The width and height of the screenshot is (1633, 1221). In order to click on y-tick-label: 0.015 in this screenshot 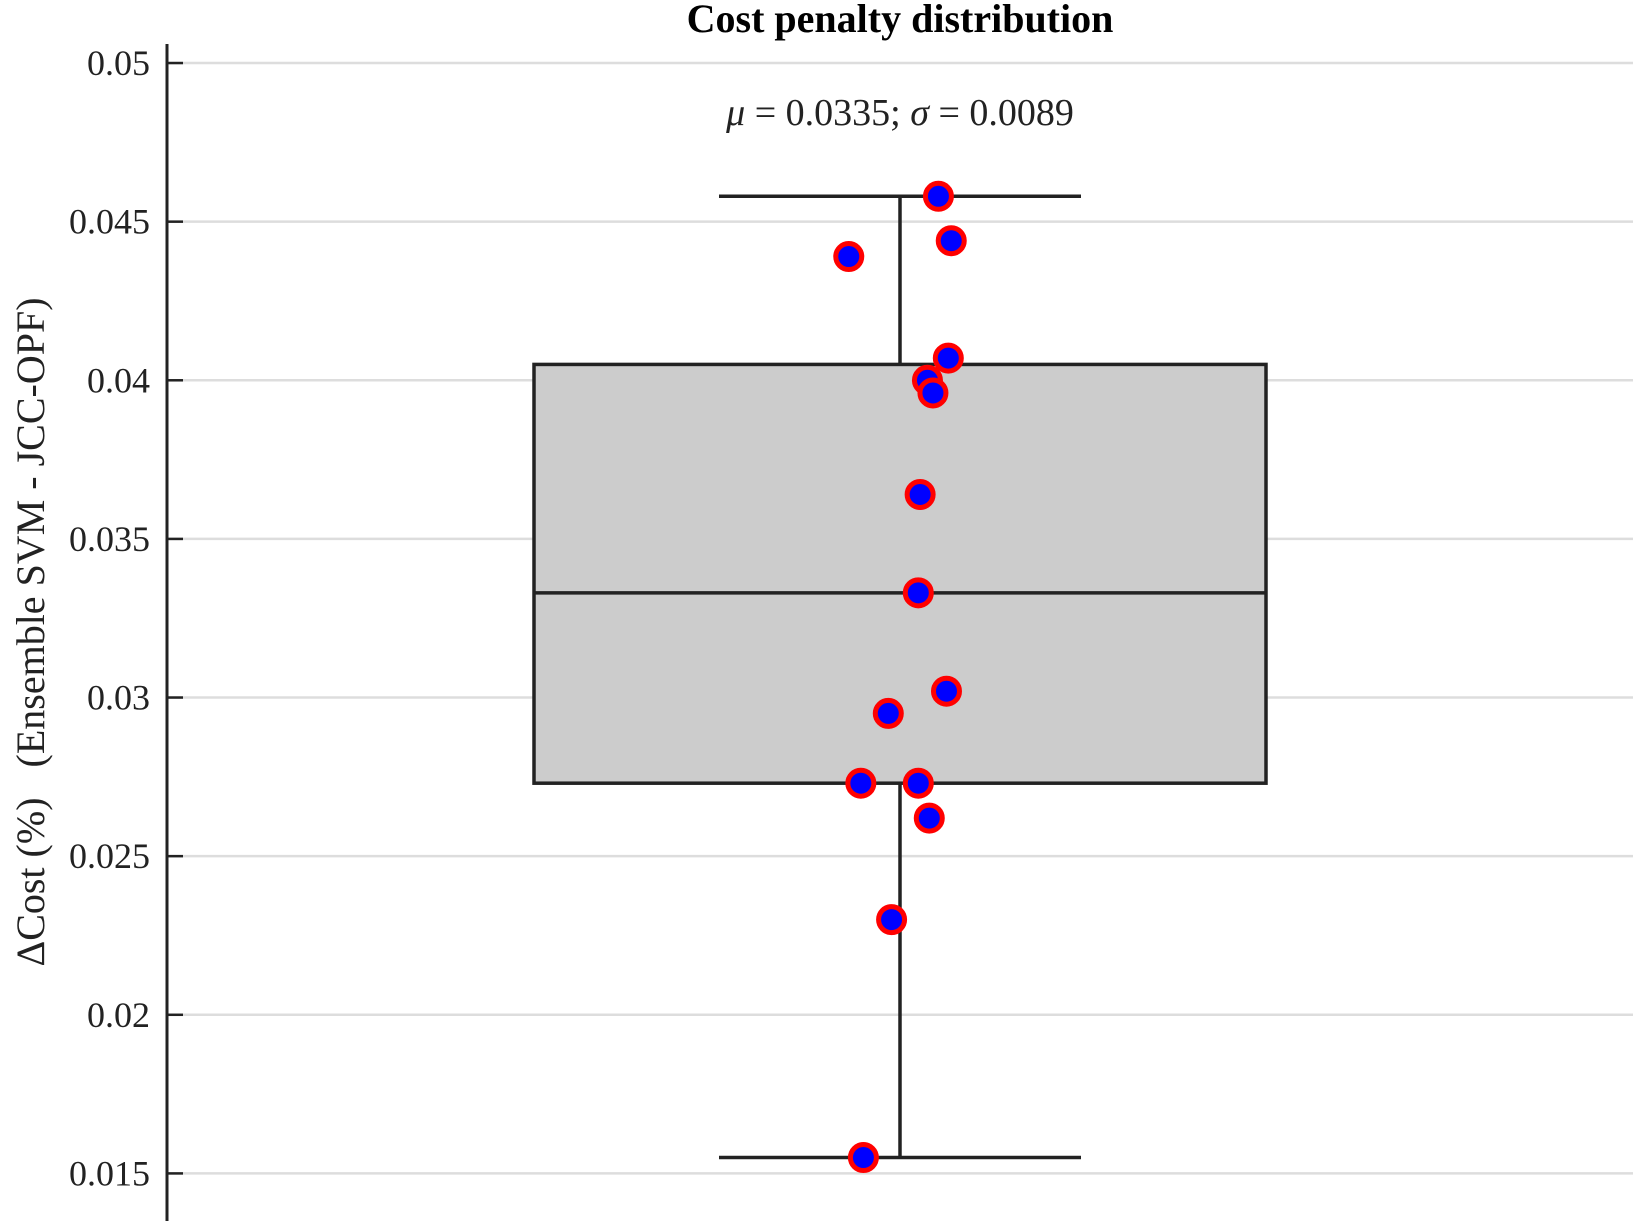, I will do `click(109, 1173)`.